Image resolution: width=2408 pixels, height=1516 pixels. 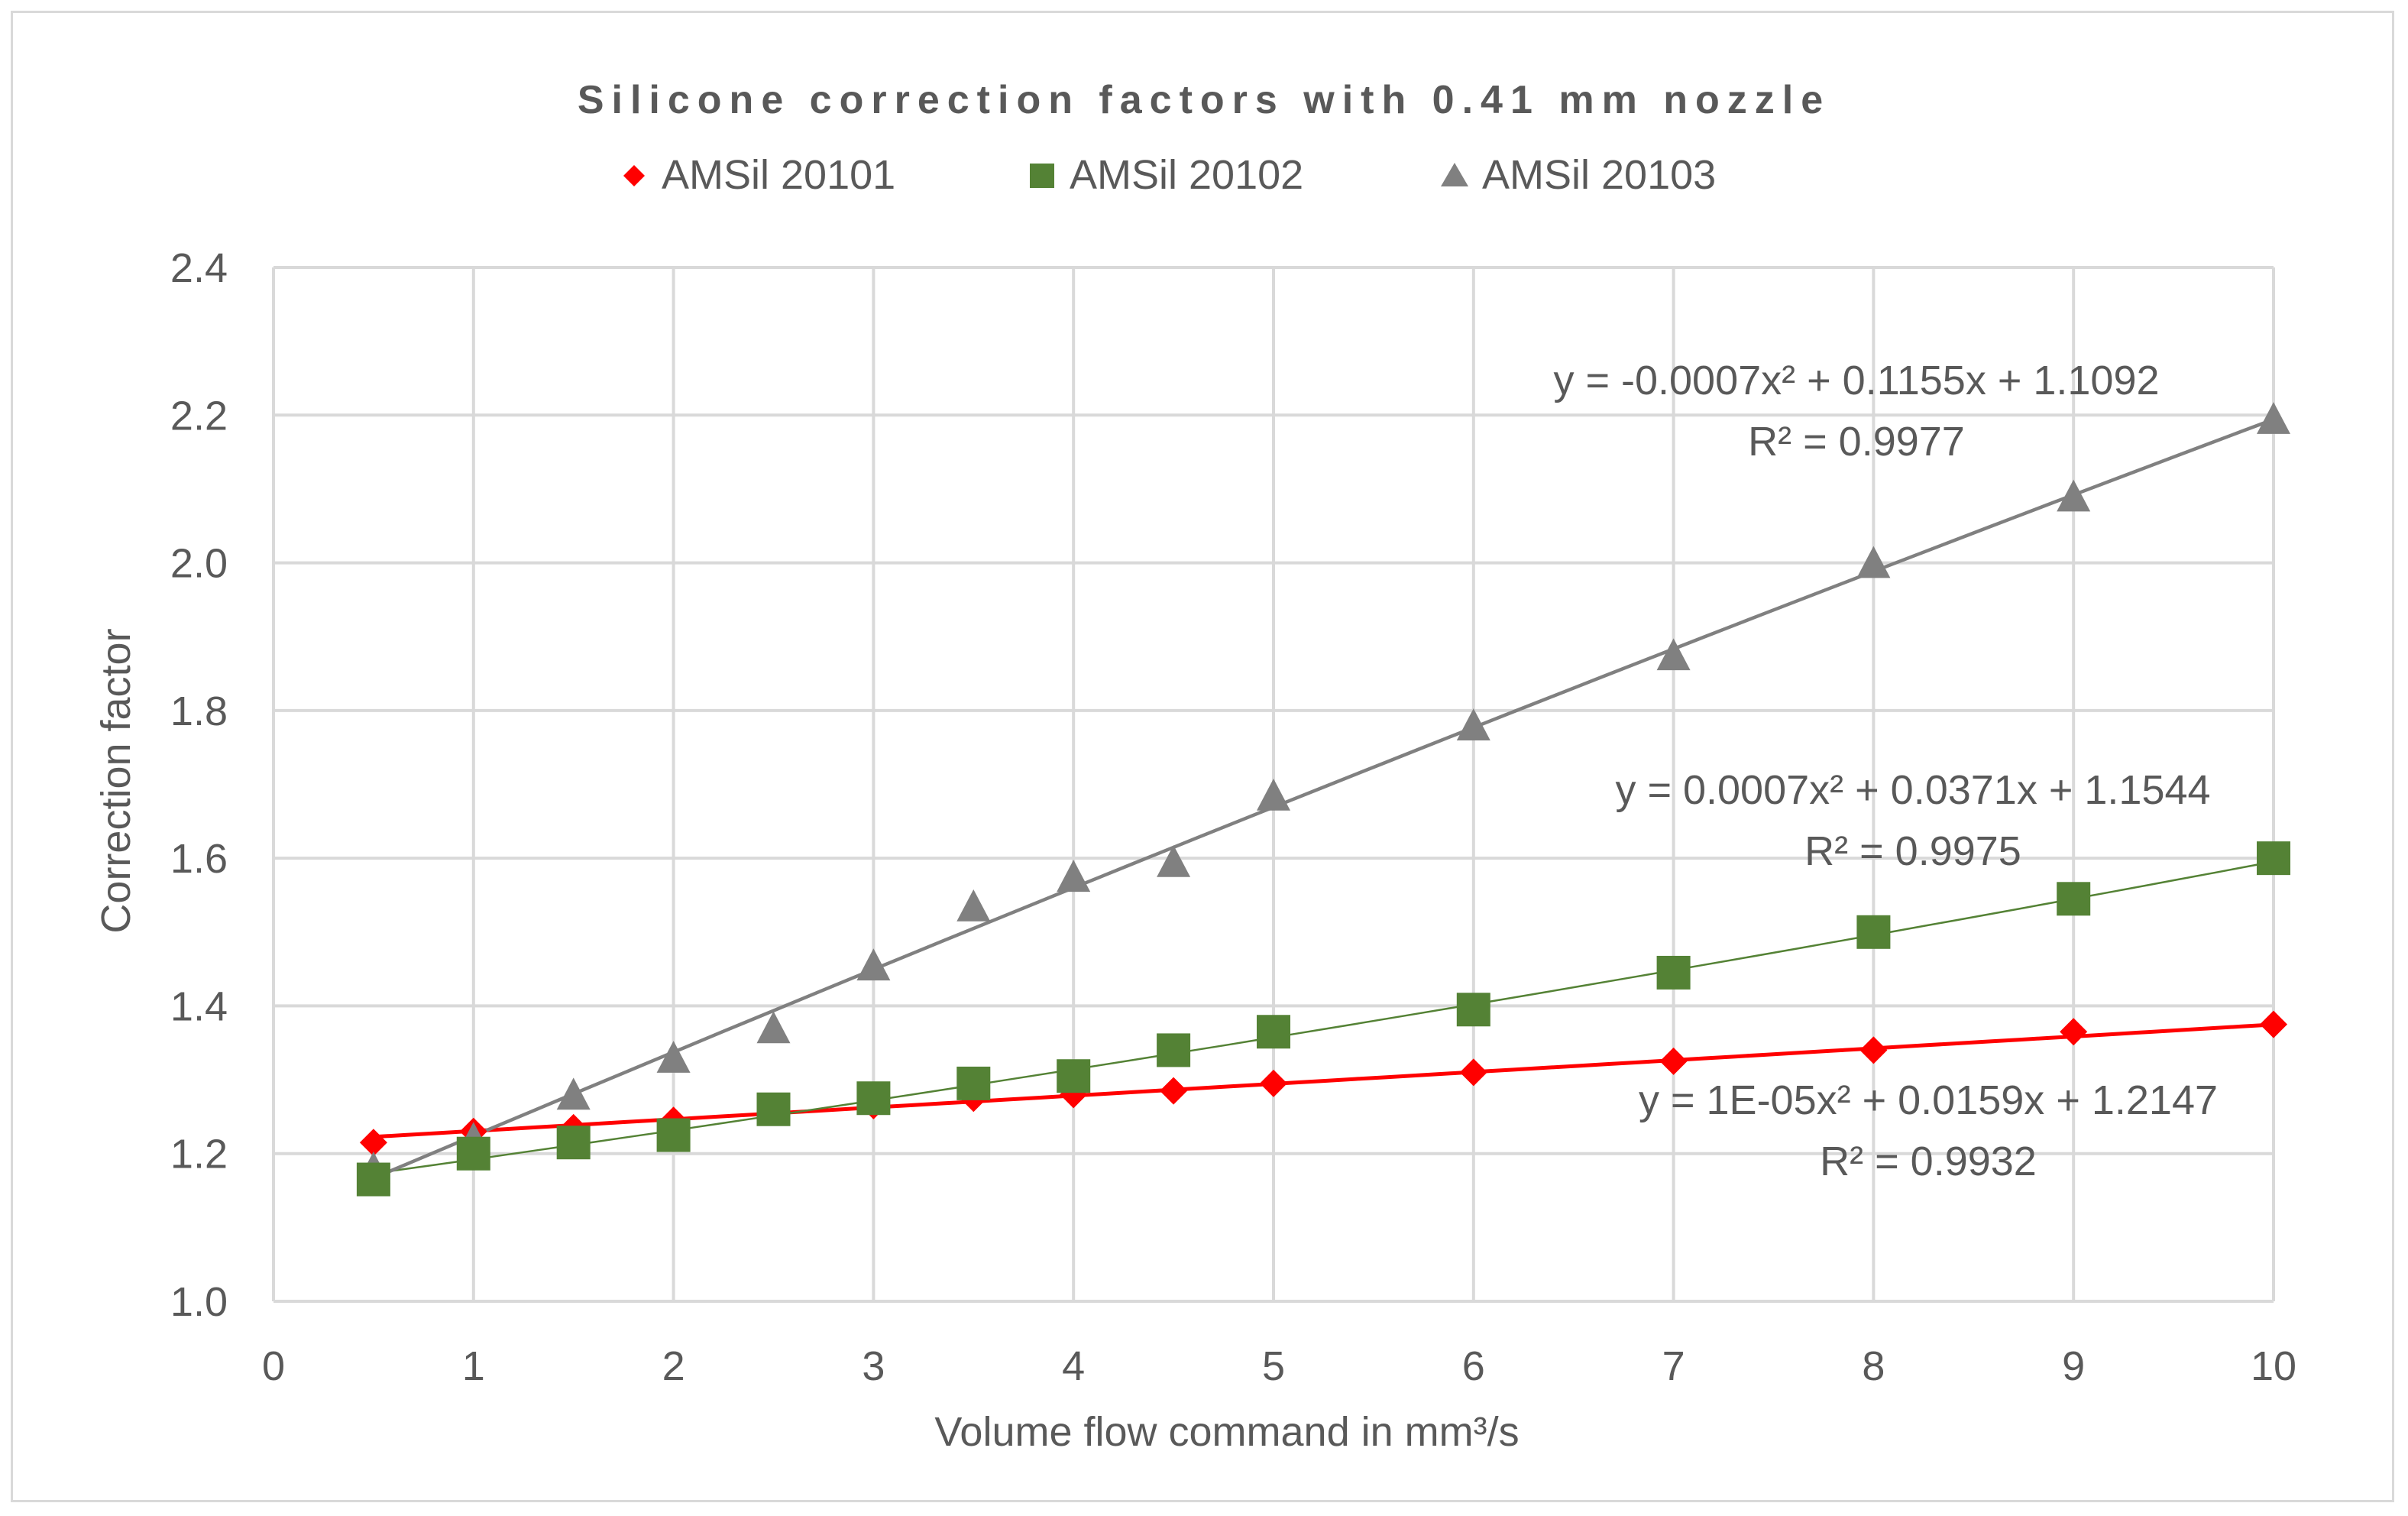 I want to click on legend-item-amsil-20101: AMSil 20101, so click(x=759, y=175).